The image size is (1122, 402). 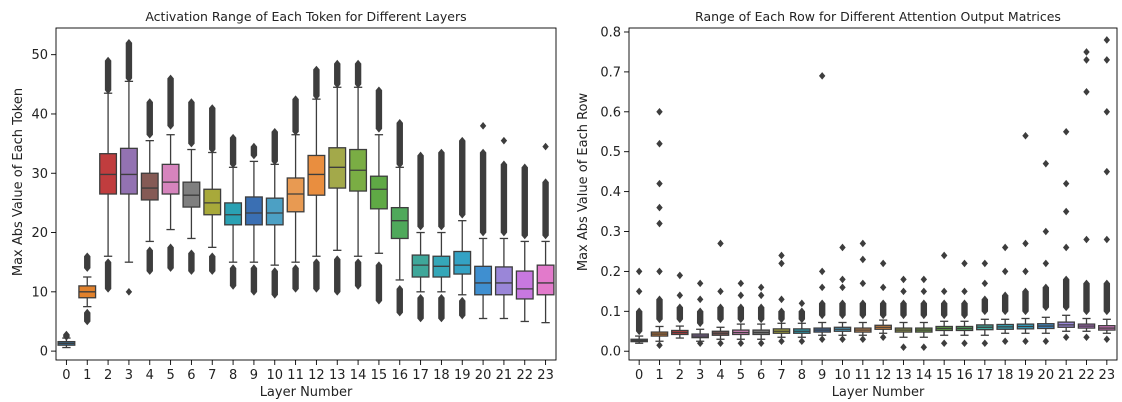 What do you see at coordinates (802, 375) in the screenshot?
I see `x-tick-label: 8` at bounding box center [802, 375].